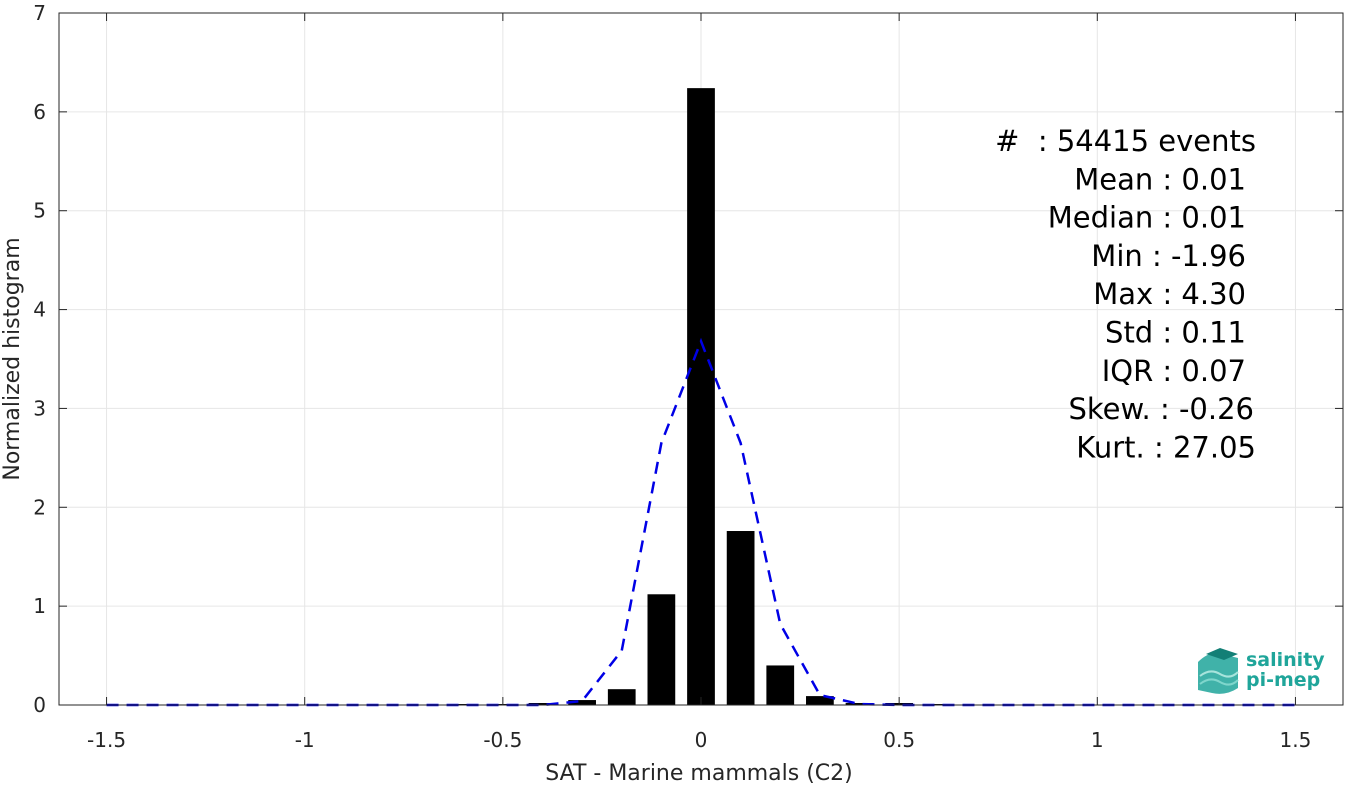 Image resolution: width=1345 pixels, height=785 pixels. What do you see at coordinates (106, 740) in the screenshot?
I see `x-tick-label: -1.5` at bounding box center [106, 740].